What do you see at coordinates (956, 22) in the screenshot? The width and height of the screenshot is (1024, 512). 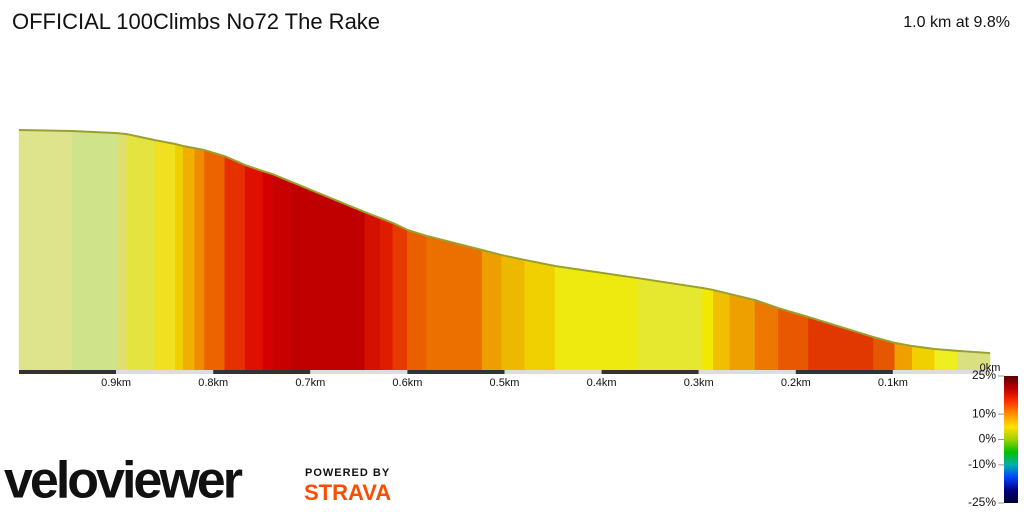 I see `chart-subtitle: 1.0 km at 9.8%` at bounding box center [956, 22].